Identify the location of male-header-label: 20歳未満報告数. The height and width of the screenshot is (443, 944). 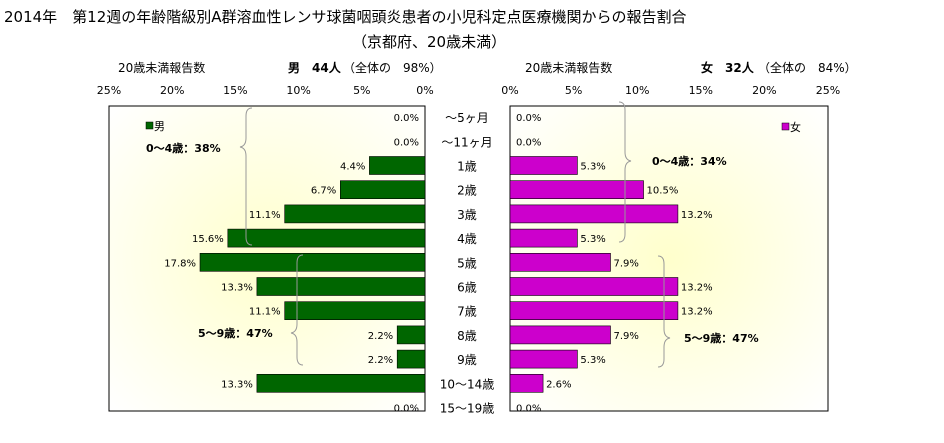
(161, 67).